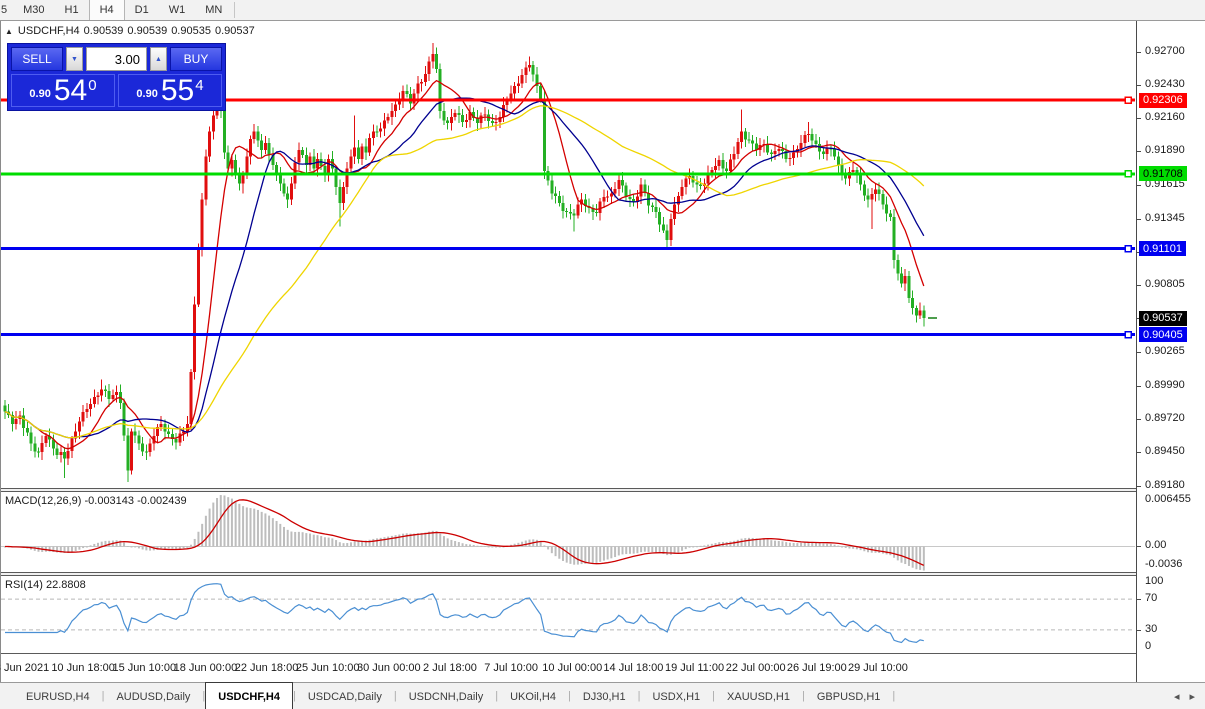 The width and height of the screenshot is (1205, 709). What do you see at coordinates (877, 668) in the screenshot?
I see `time-axis-label: 29 Jul 10:00` at bounding box center [877, 668].